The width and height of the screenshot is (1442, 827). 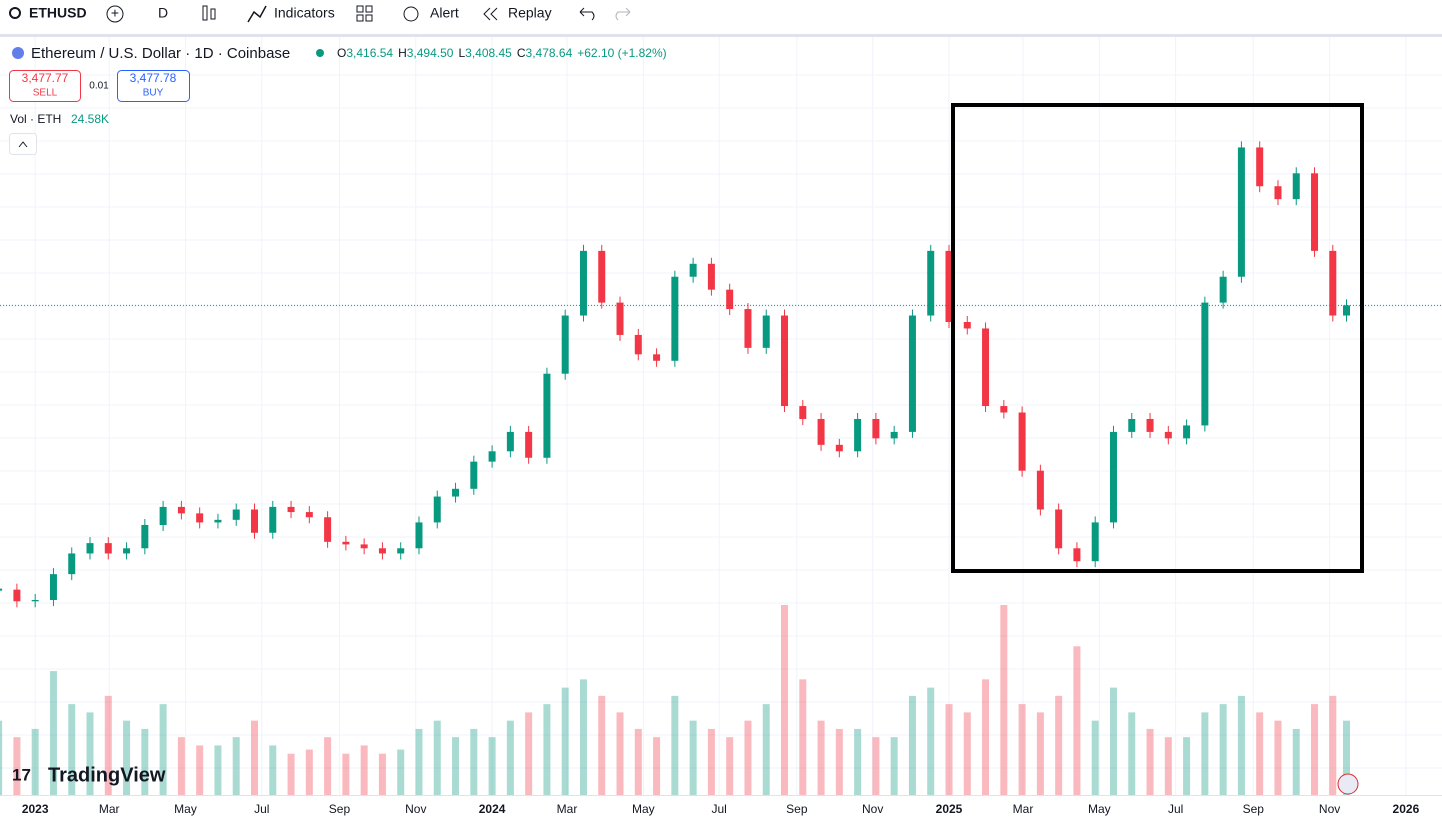 What do you see at coordinates (1175, 809) in the screenshot?
I see `x-tick-label: Jul` at bounding box center [1175, 809].